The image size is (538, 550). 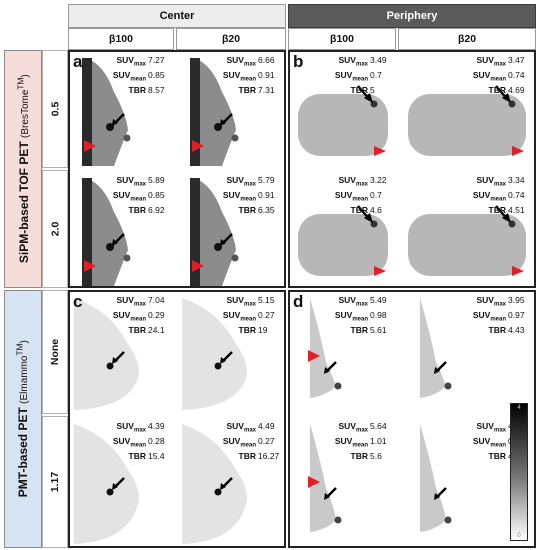 What do you see at coordinates (506, 90) in the screenshot?
I see `tbr: TBR 4.69` at bounding box center [506, 90].